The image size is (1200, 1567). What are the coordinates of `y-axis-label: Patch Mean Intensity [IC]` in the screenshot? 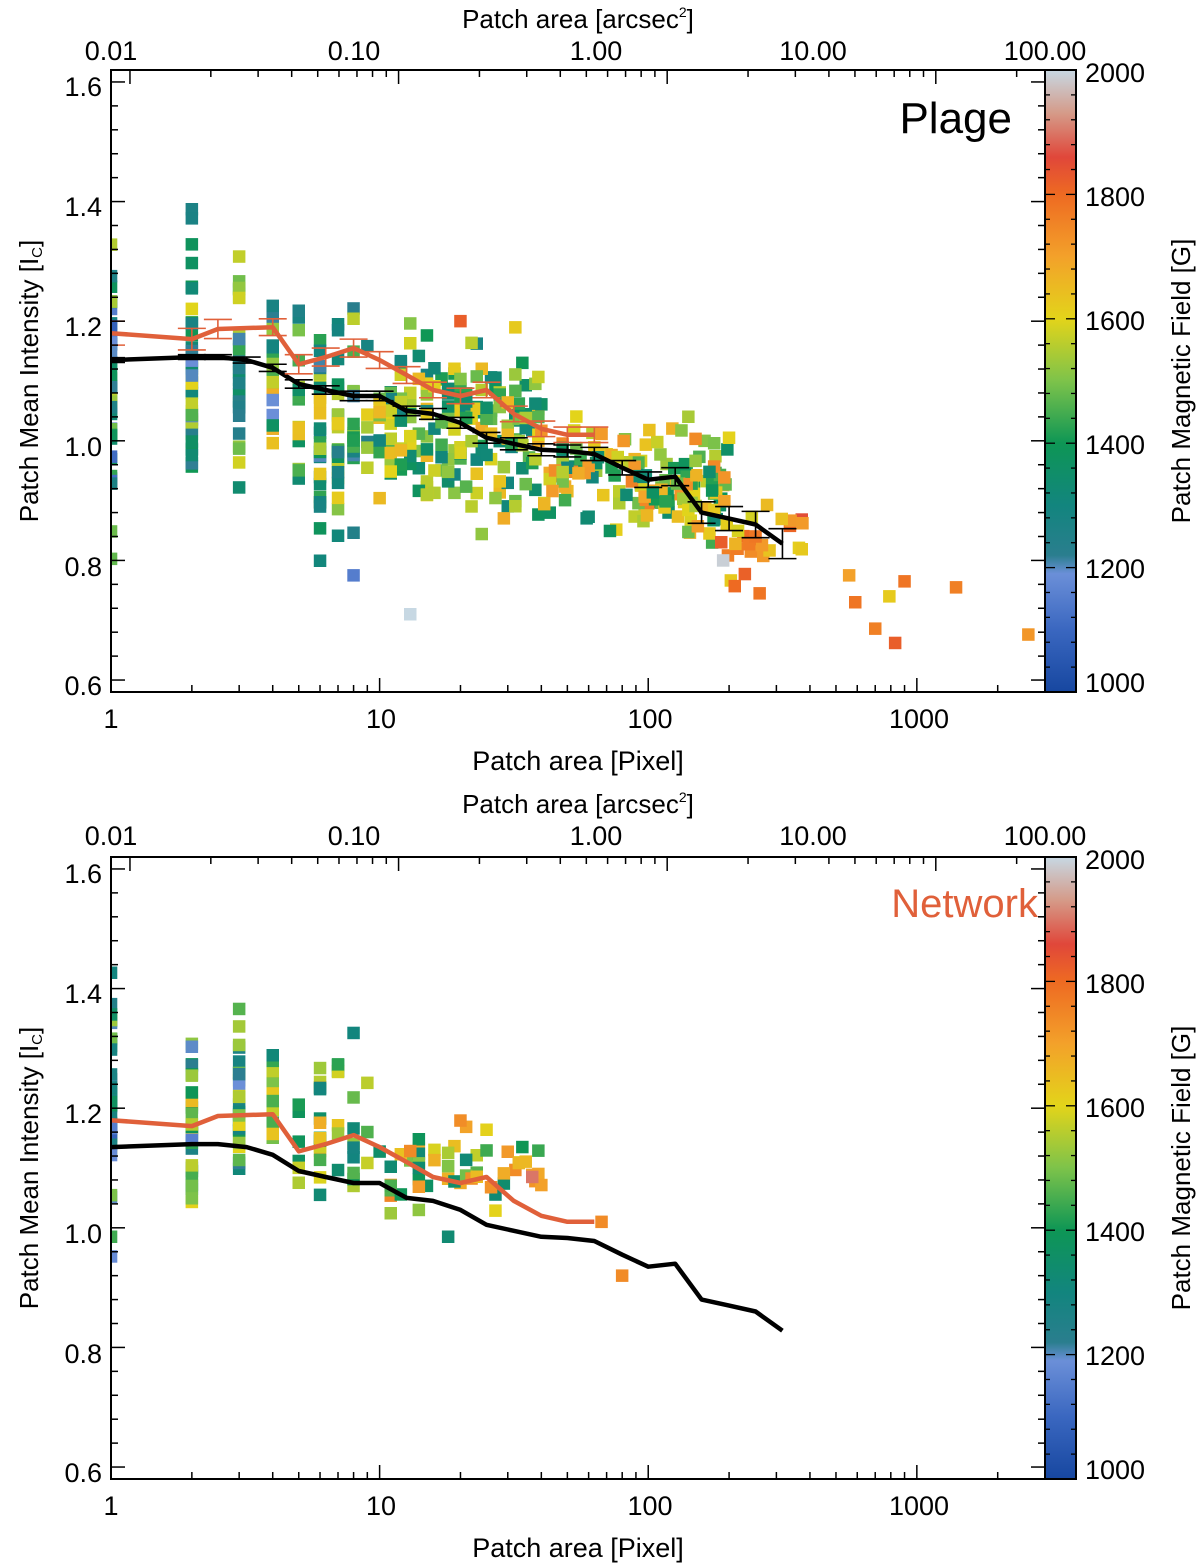 It's located at (30, 381).